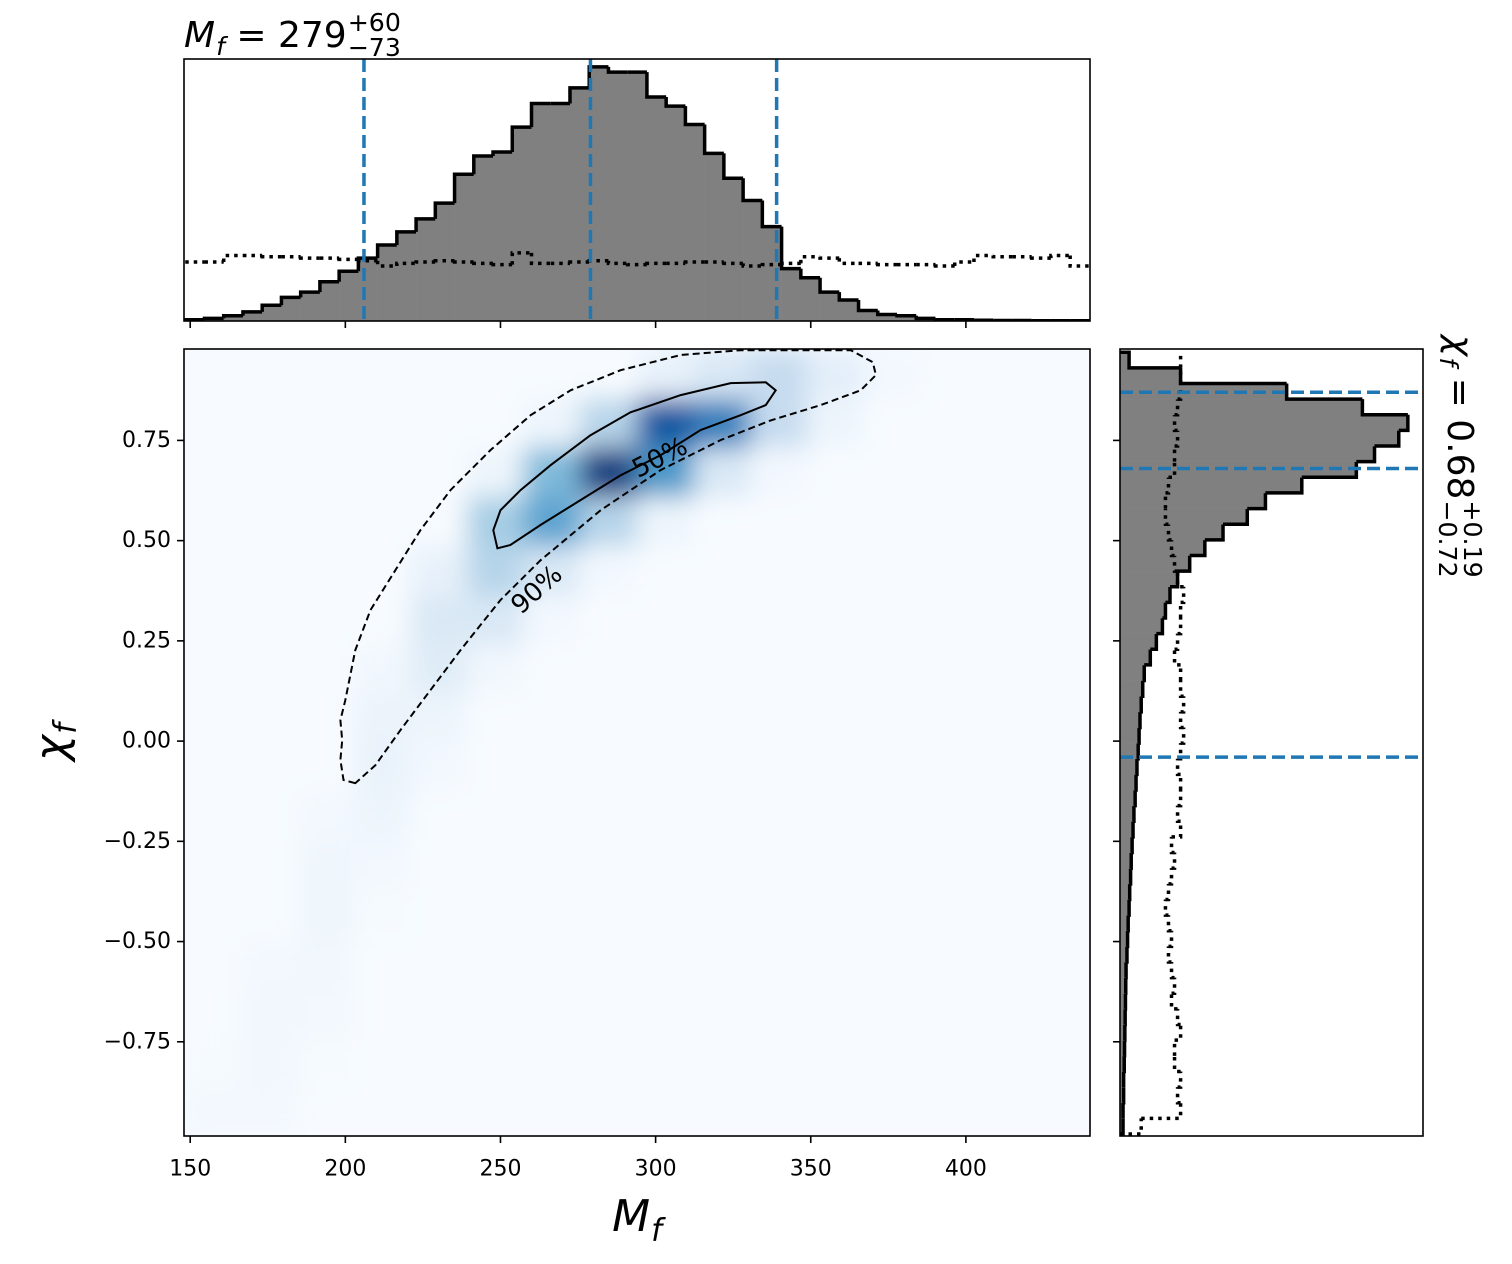 Image resolution: width=1512 pixels, height=1264 pixels. What do you see at coordinates (1271, 742) in the screenshot?
I see `axes-frame` at bounding box center [1271, 742].